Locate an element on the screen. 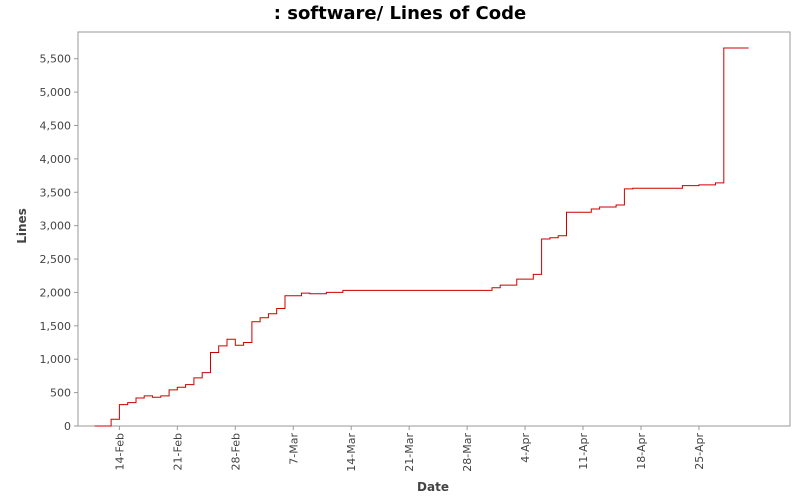 The image size is (800, 500). x-tick-label: 28-Mar is located at coordinates (467, 452).